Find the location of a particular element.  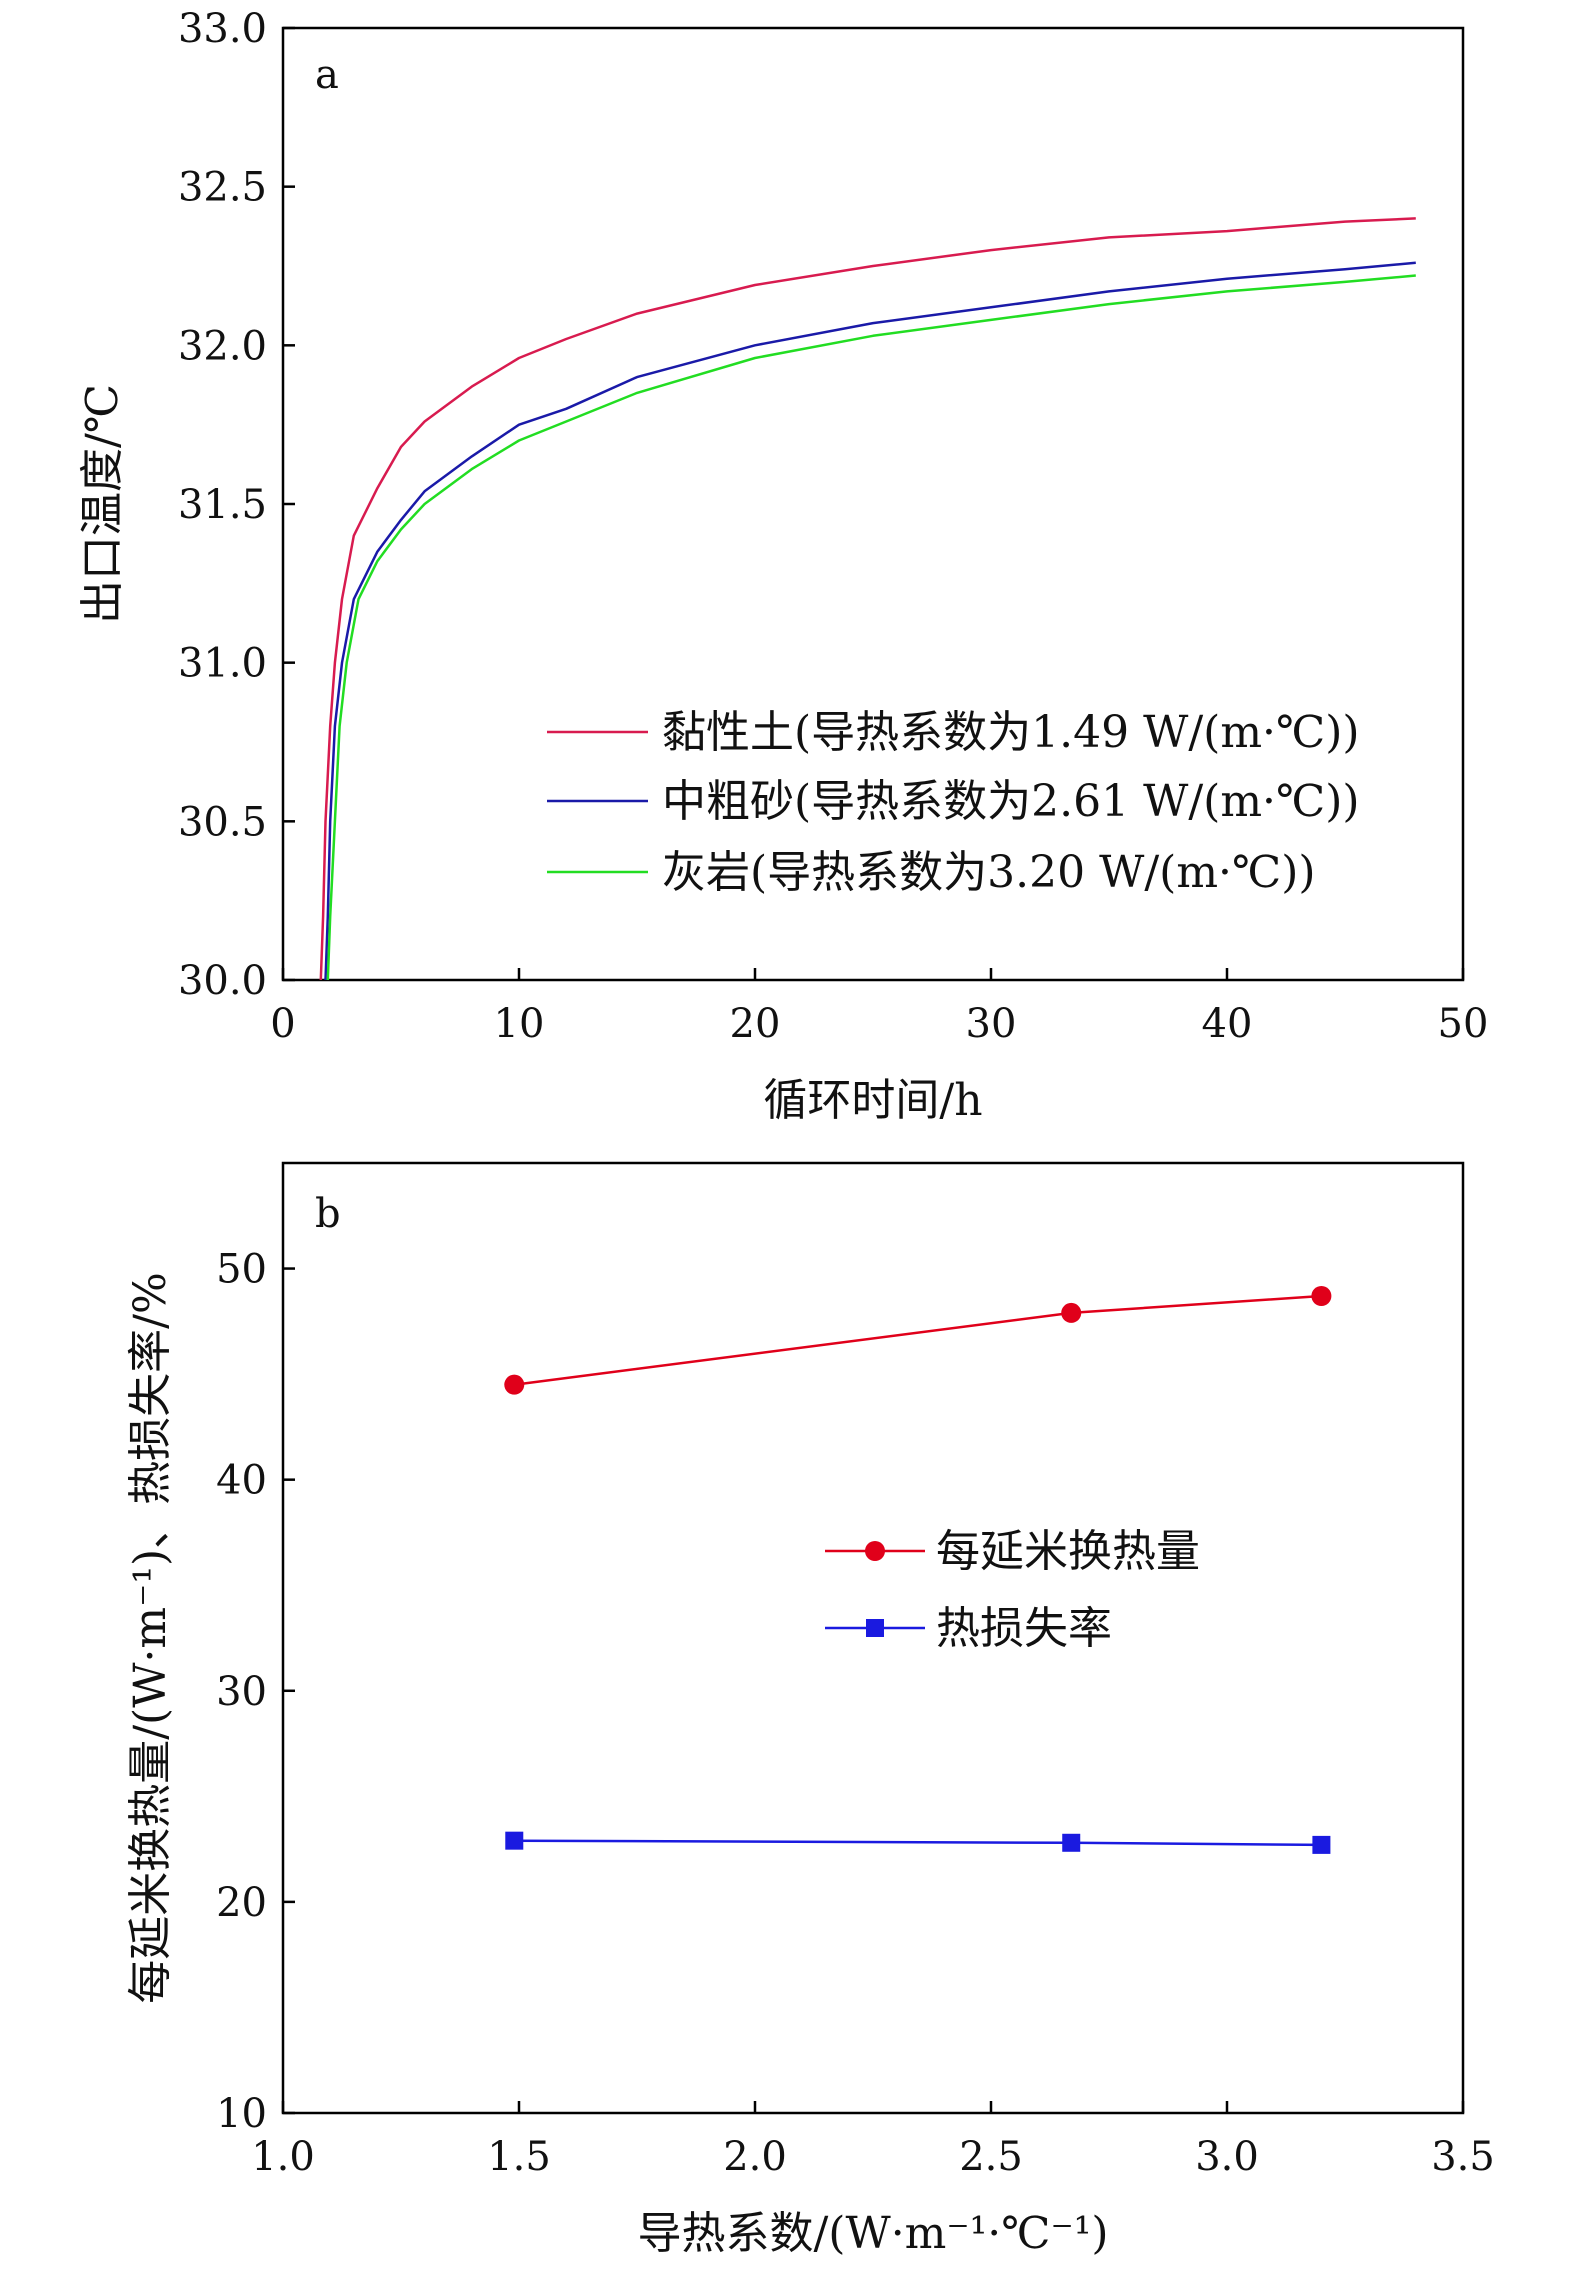

panel-a-y-tick-label: 31.5 is located at coordinates (222, 505).